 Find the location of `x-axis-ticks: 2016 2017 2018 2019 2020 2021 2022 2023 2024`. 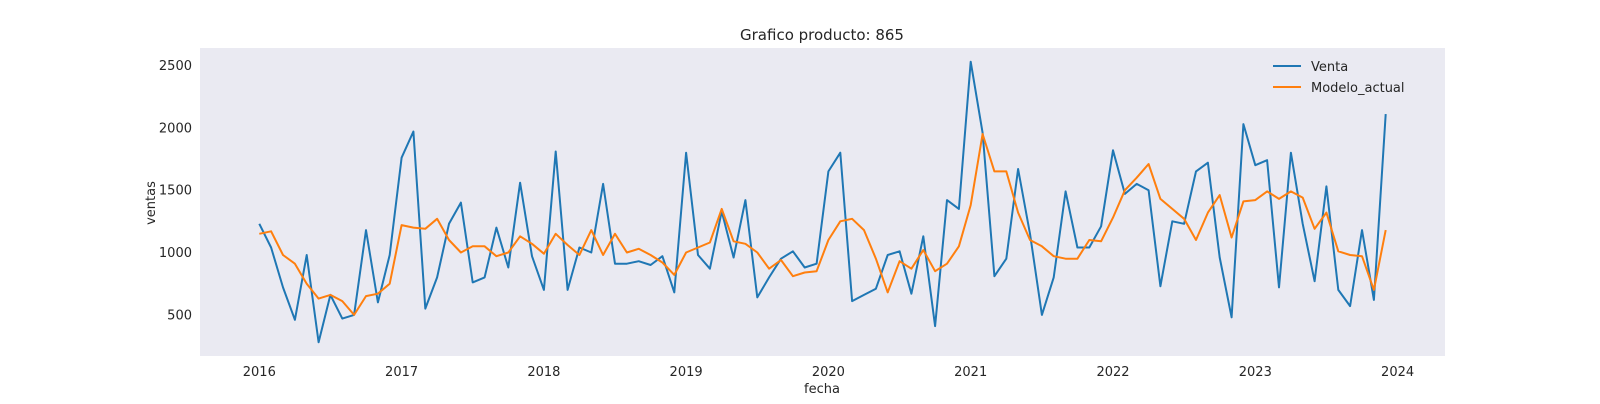

x-axis-ticks: 2016 2017 2018 2019 2020 2021 2022 2023 2024 is located at coordinates (828, 372).